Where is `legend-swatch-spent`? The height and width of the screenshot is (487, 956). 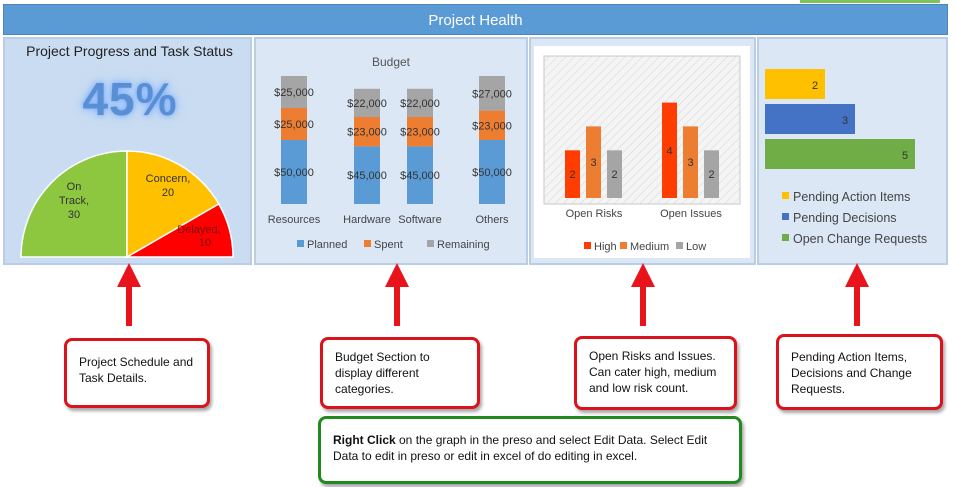
legend-swatch-spent is located at coordinates (367, 243).